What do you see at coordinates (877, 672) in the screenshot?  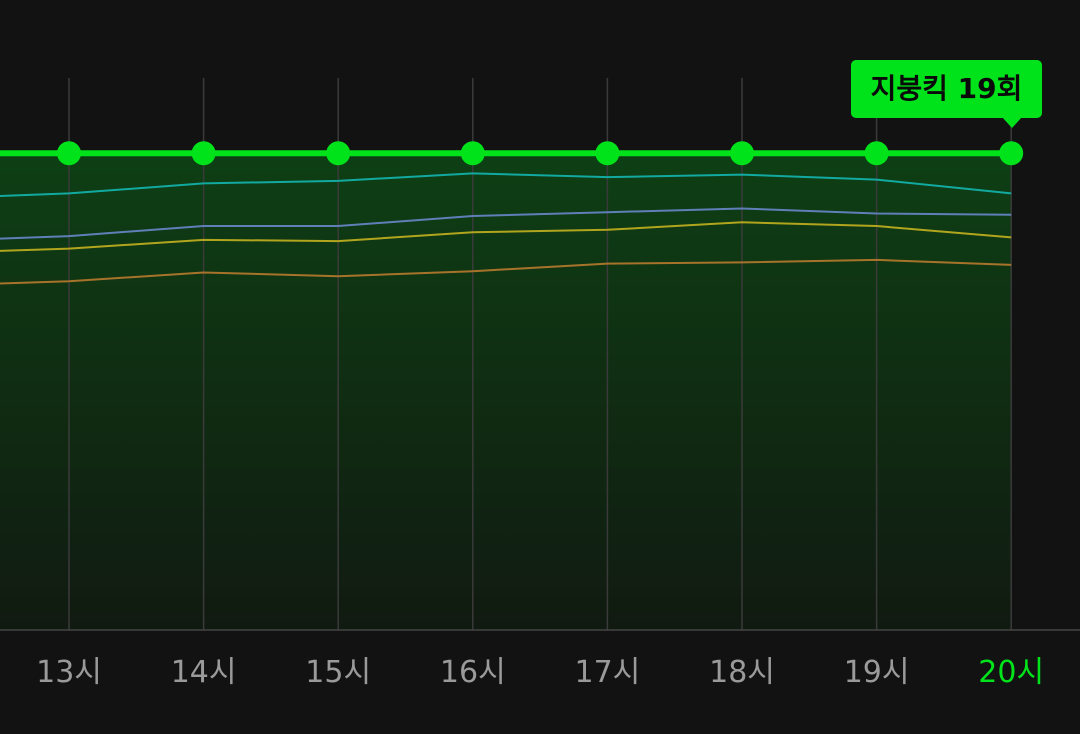 I see `x-tick-label-19시: 19시` at bounding box center [877, 672].